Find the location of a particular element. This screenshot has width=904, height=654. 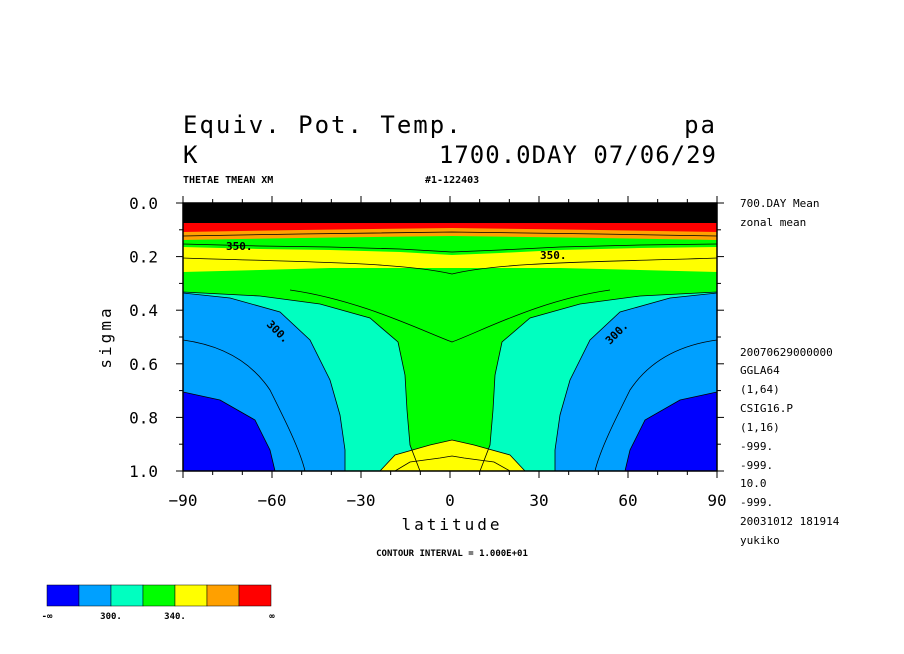

upper-dark-band is located at coordinates (450, 213).